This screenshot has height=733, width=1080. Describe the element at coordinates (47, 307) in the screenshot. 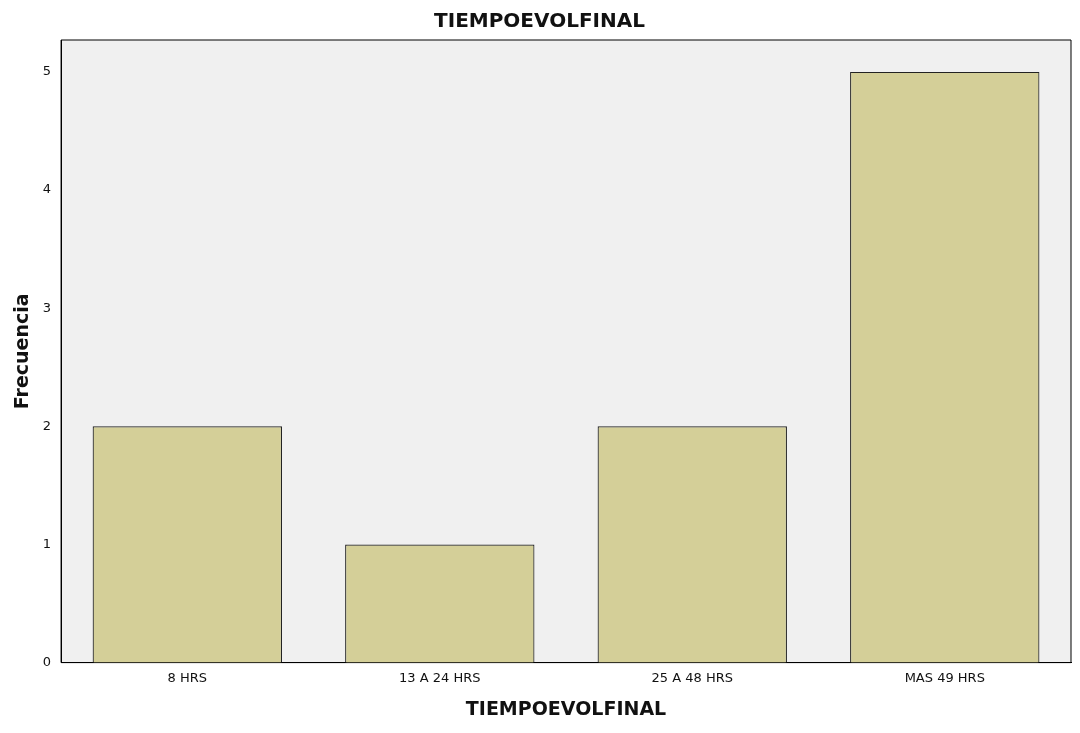

I see `y-tick-label: 3` at that location.